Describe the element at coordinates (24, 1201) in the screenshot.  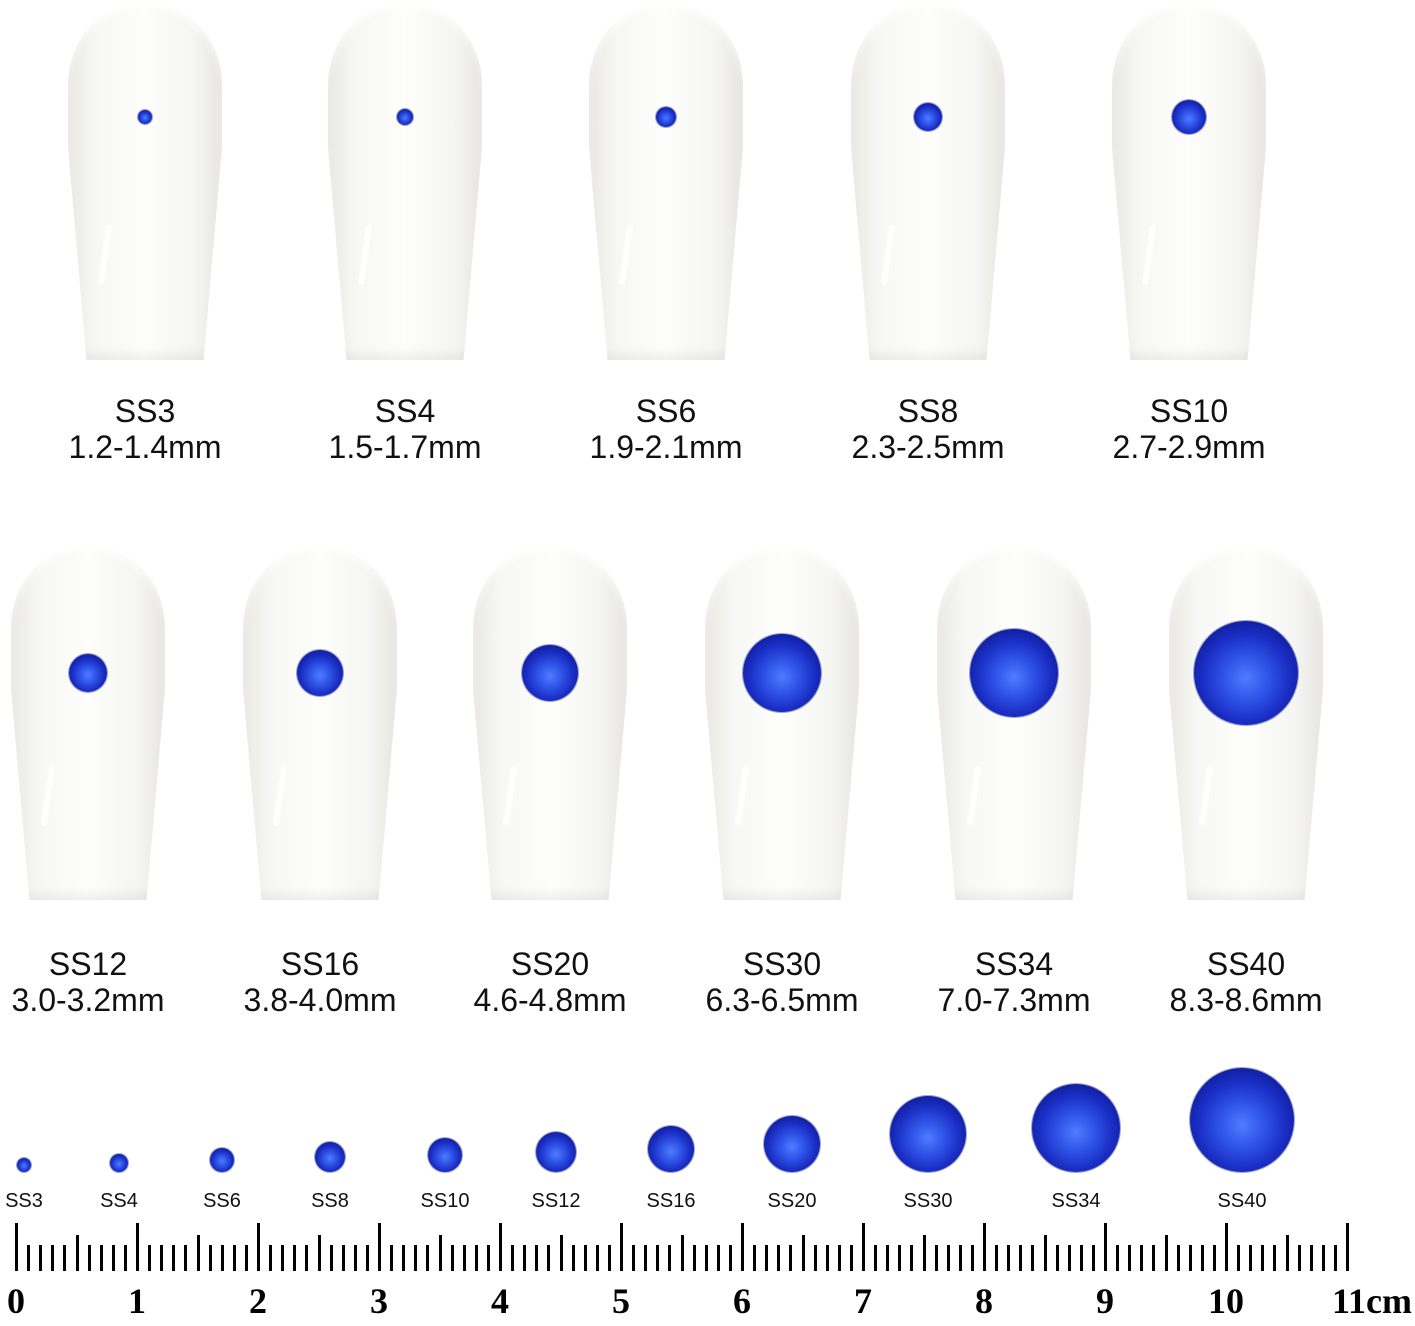
I see `lineup-label: SS3` at that location.